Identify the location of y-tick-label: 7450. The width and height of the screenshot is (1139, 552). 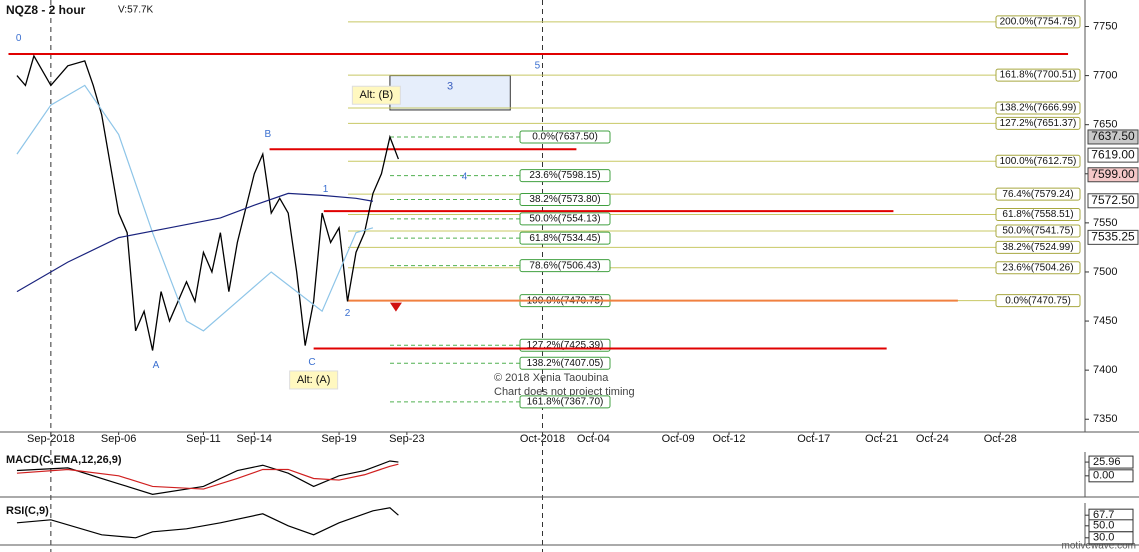
(1105, 321).